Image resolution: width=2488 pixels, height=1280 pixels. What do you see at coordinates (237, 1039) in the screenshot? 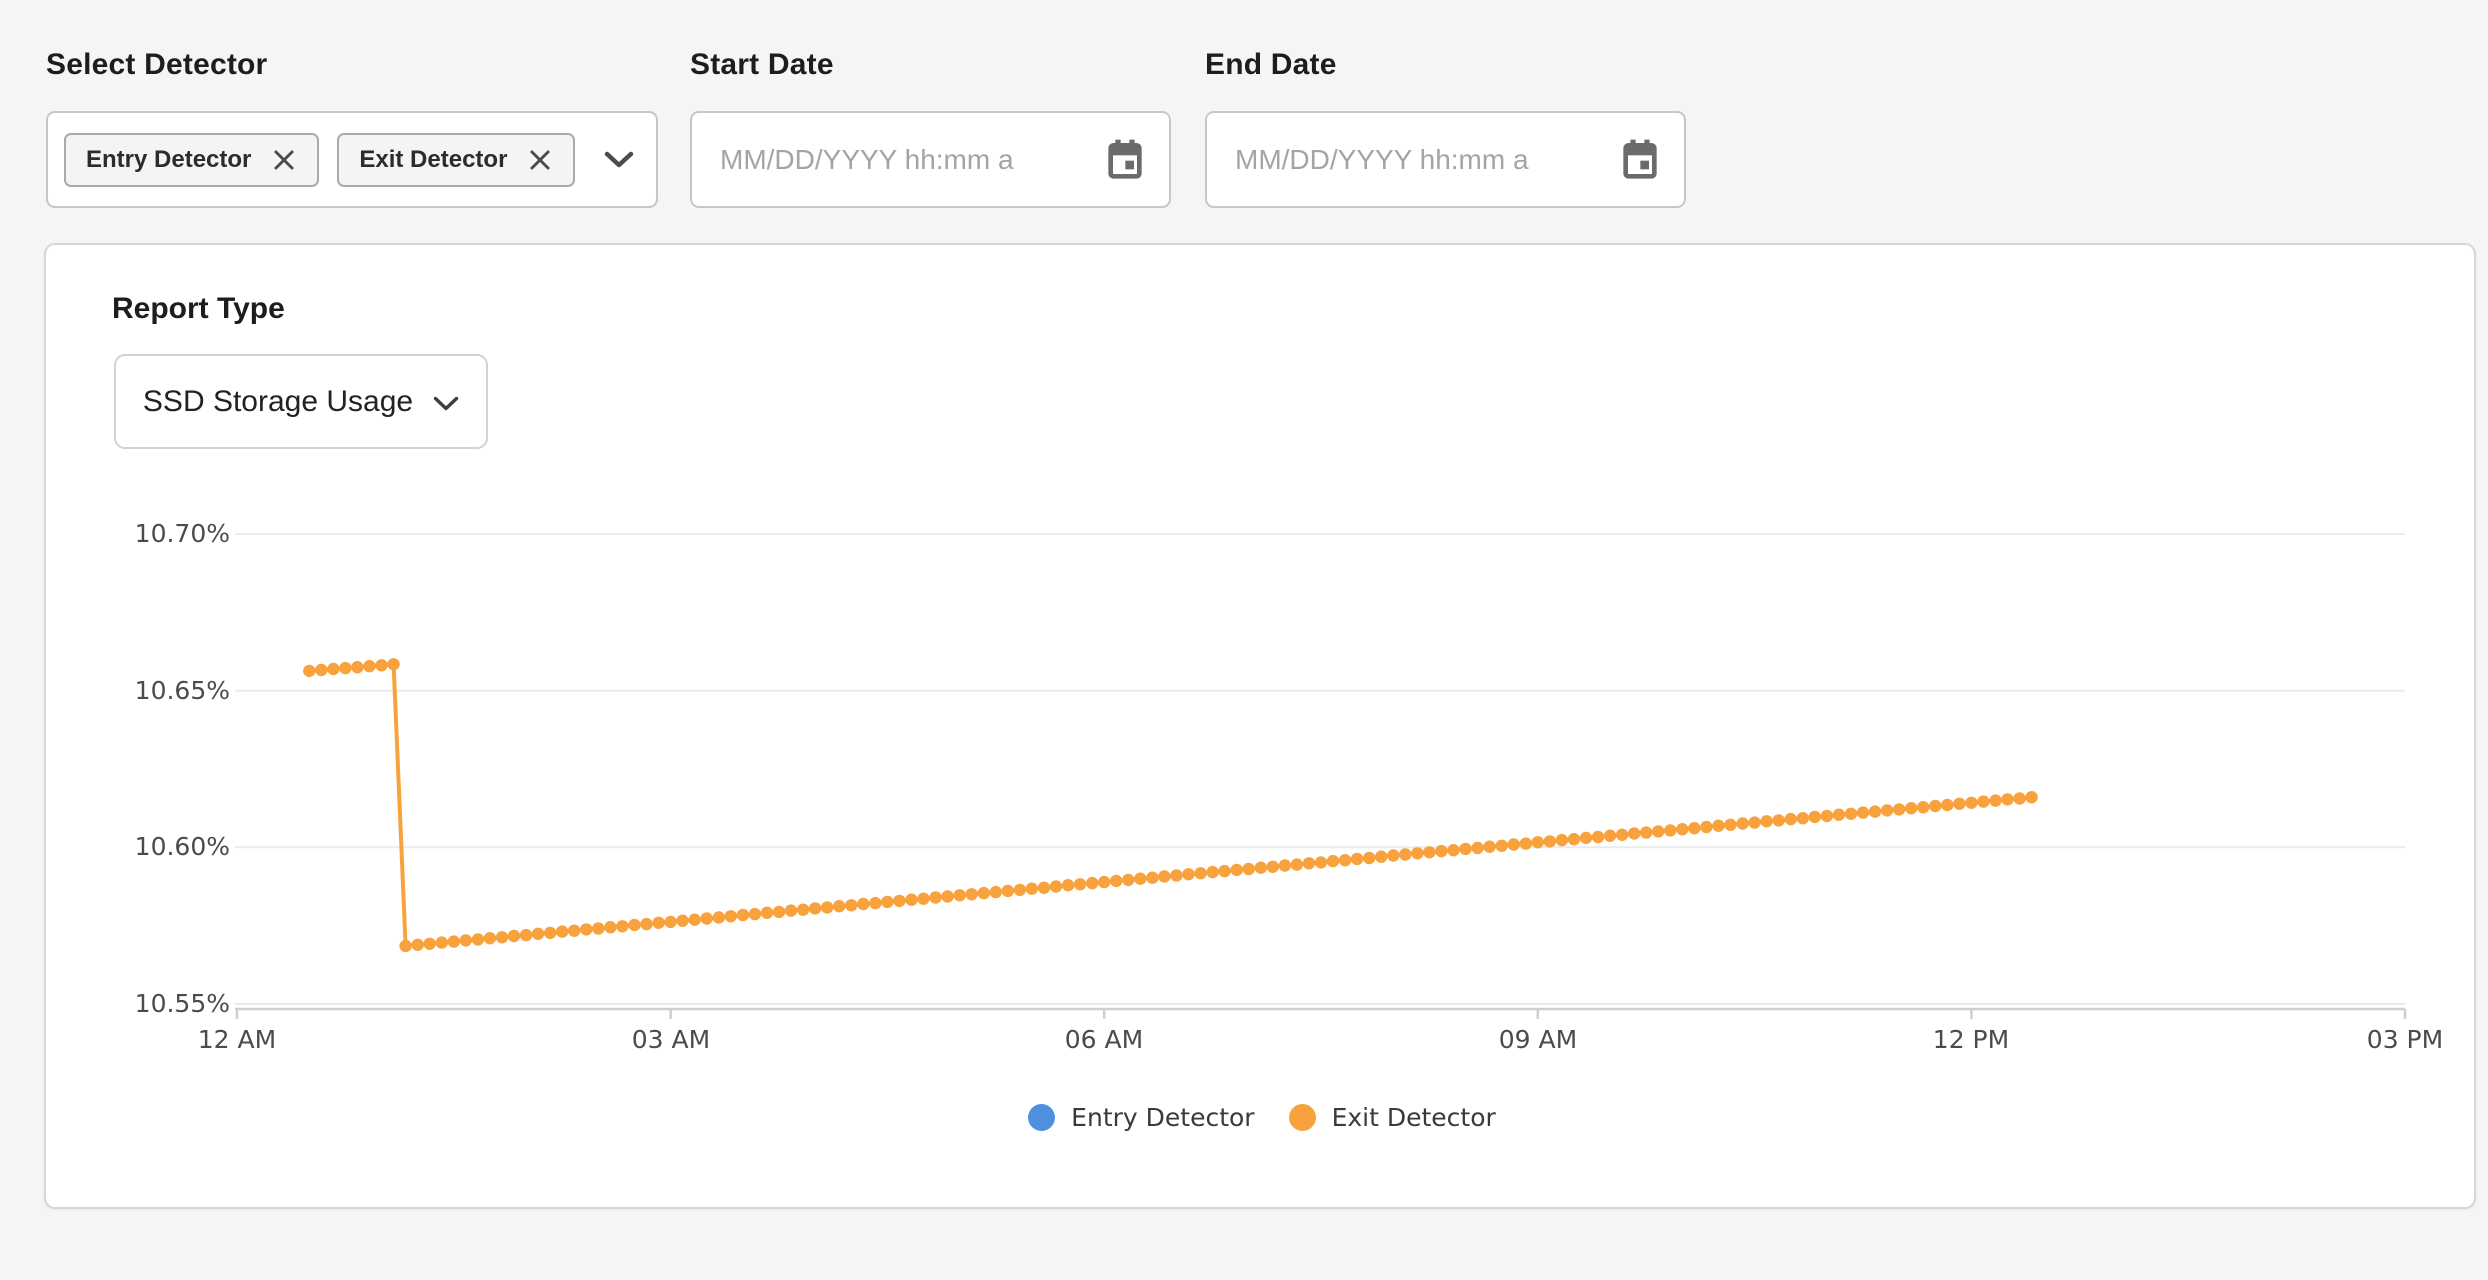
I see `x-axis-tick: 12 AM` at bounding box center [237, 1039].